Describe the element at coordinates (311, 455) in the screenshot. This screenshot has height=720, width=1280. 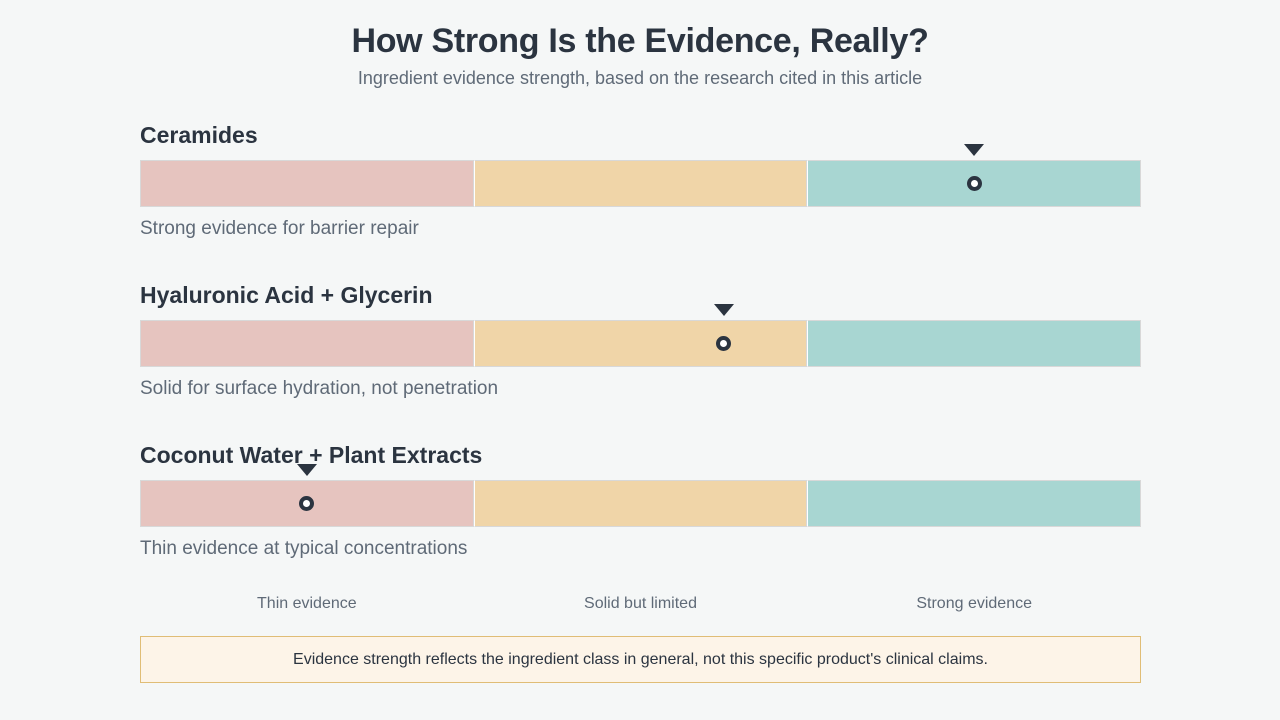
I see `ingredient-name: Coconut Water + Plant Extracts` at that location.